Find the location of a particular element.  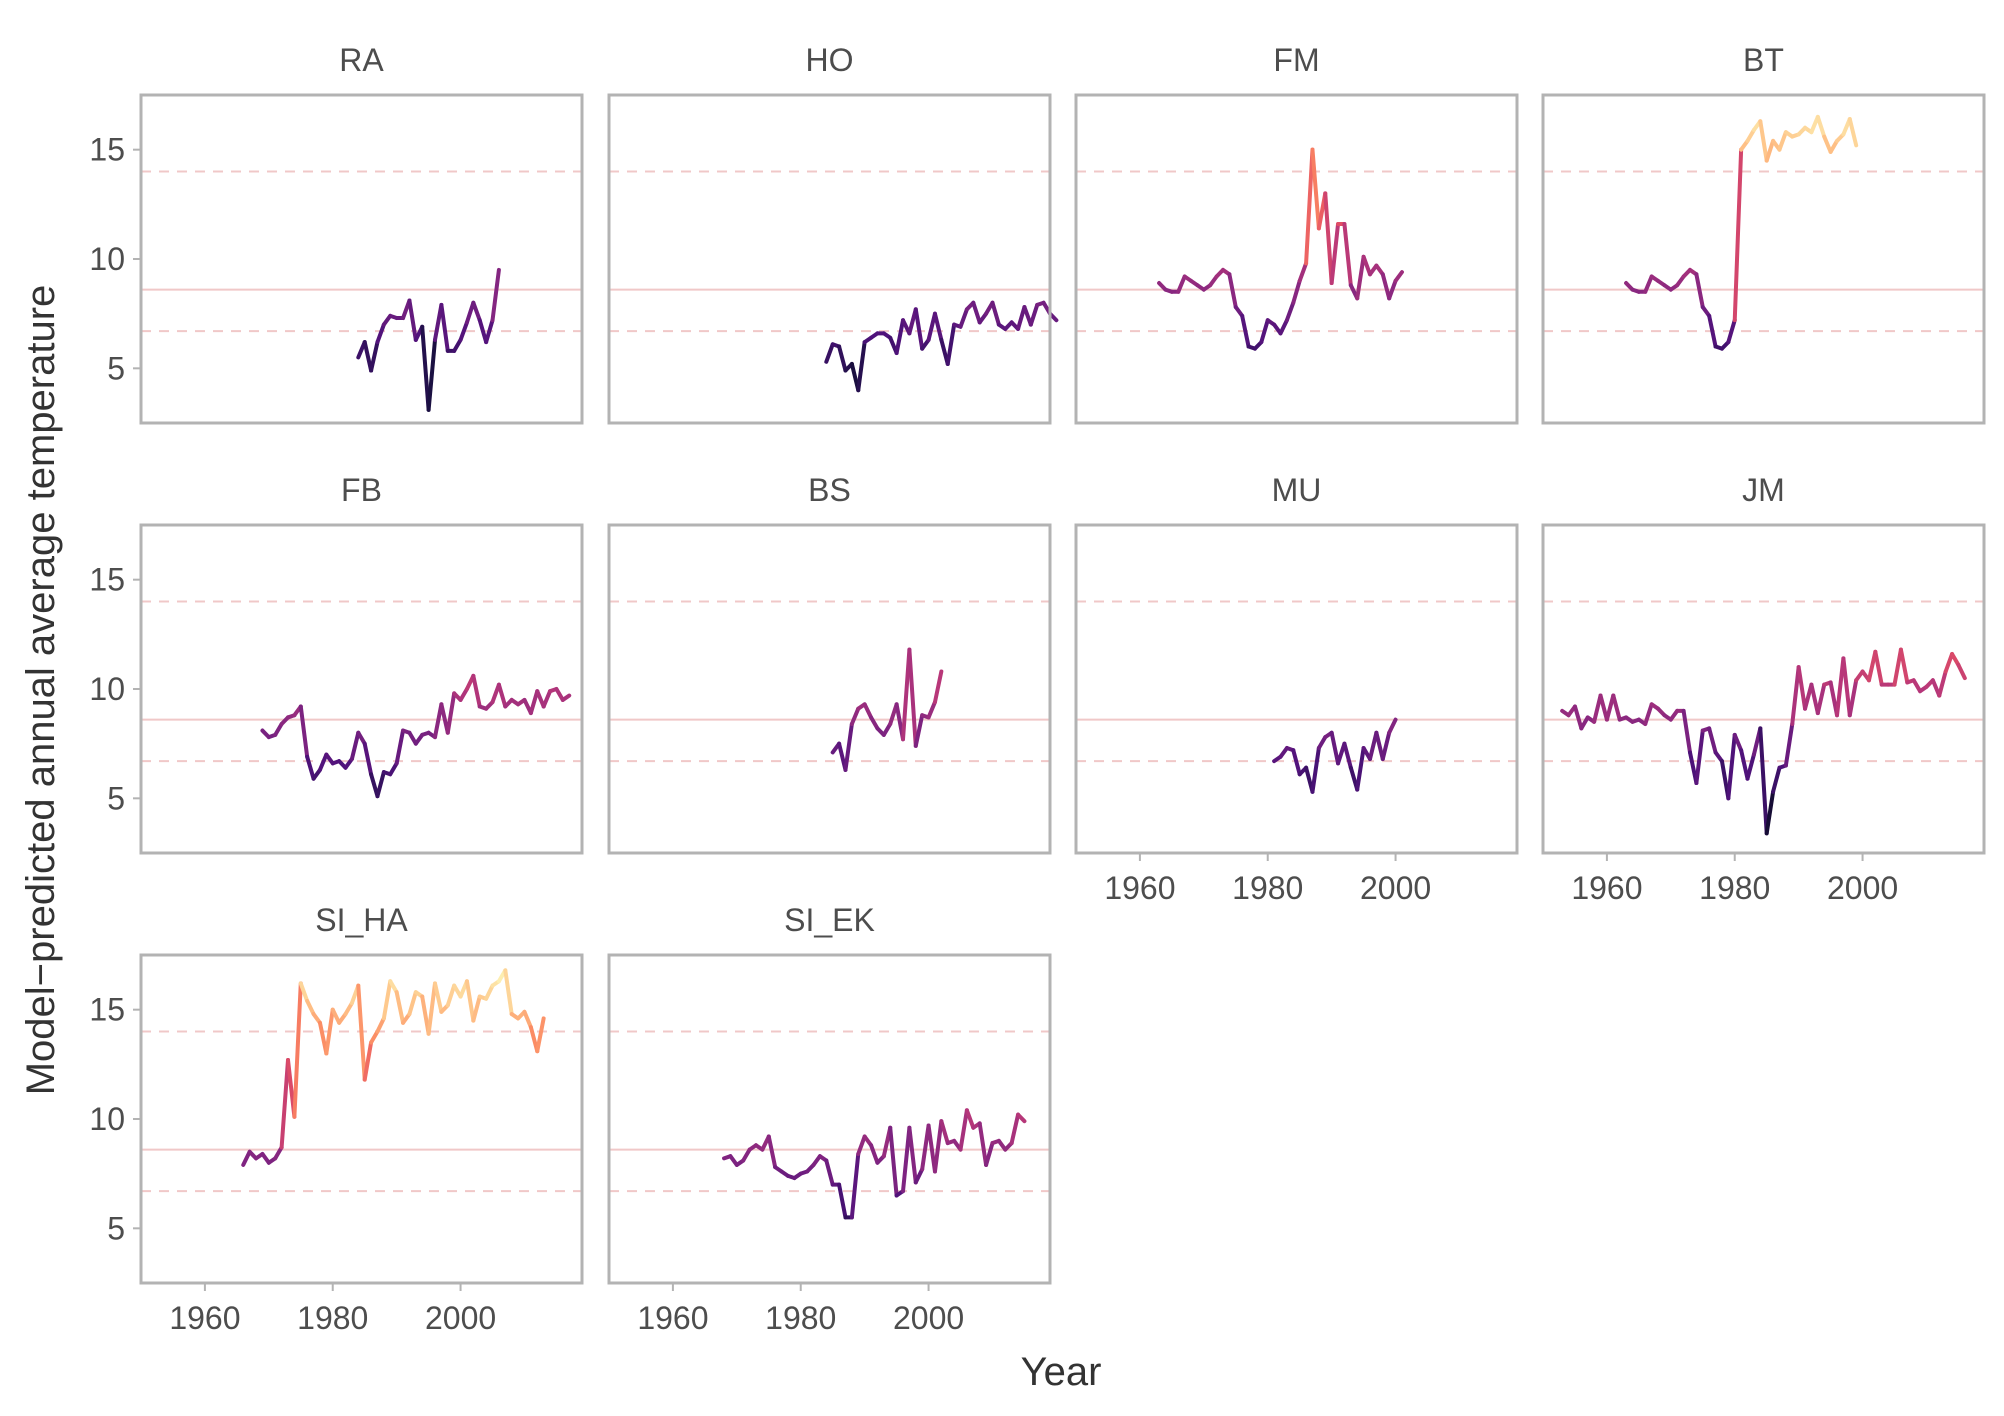

facet-si-ha: SI_HA 5 10 15 1960 1980 2000 is located at coordinates (336, 1119).